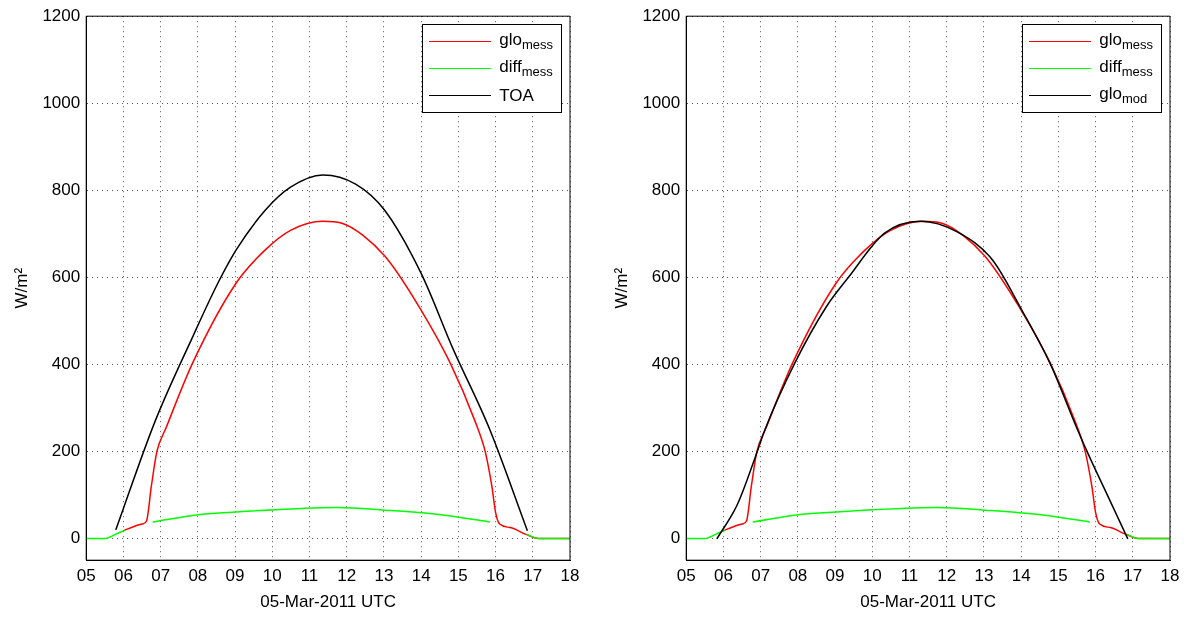 The height and width of the screenshot is (621, 1200). Describe the element at coordinates (516, 95) in the screenshot. I see `legend-label: TOA` at that location.